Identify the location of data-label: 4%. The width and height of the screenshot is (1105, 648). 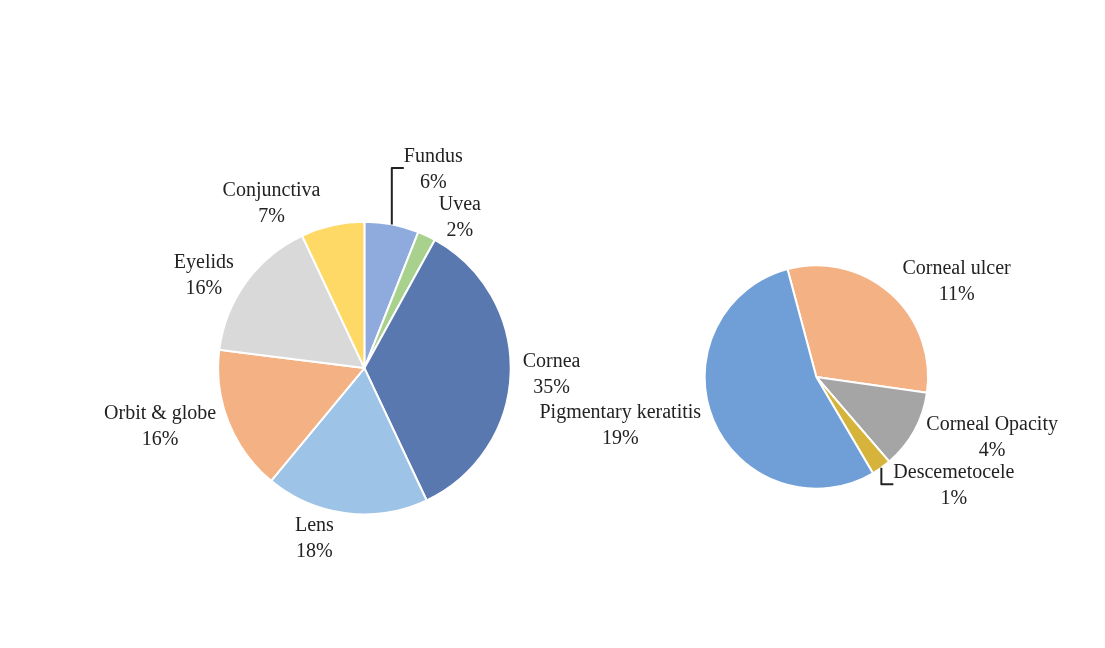
(992, 449).